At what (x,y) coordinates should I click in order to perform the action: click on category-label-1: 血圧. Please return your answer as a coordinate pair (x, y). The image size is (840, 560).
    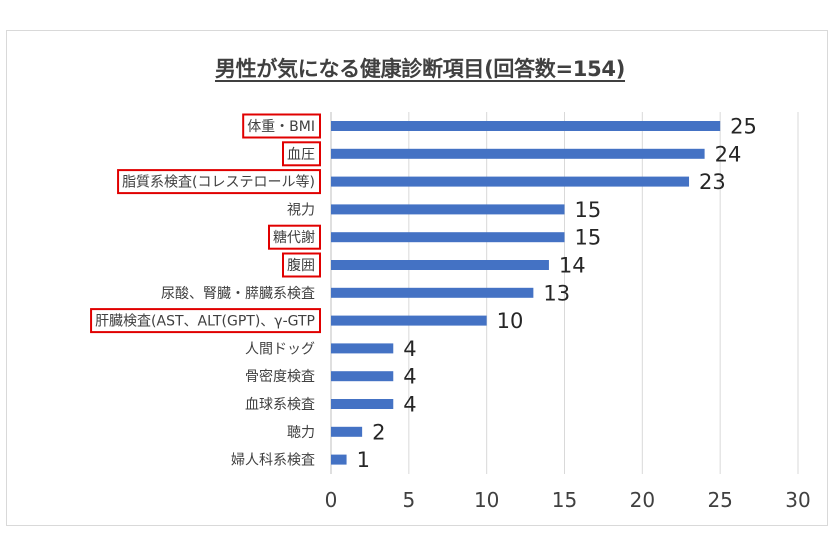
    Looking at the image, I should click on (301, 155).